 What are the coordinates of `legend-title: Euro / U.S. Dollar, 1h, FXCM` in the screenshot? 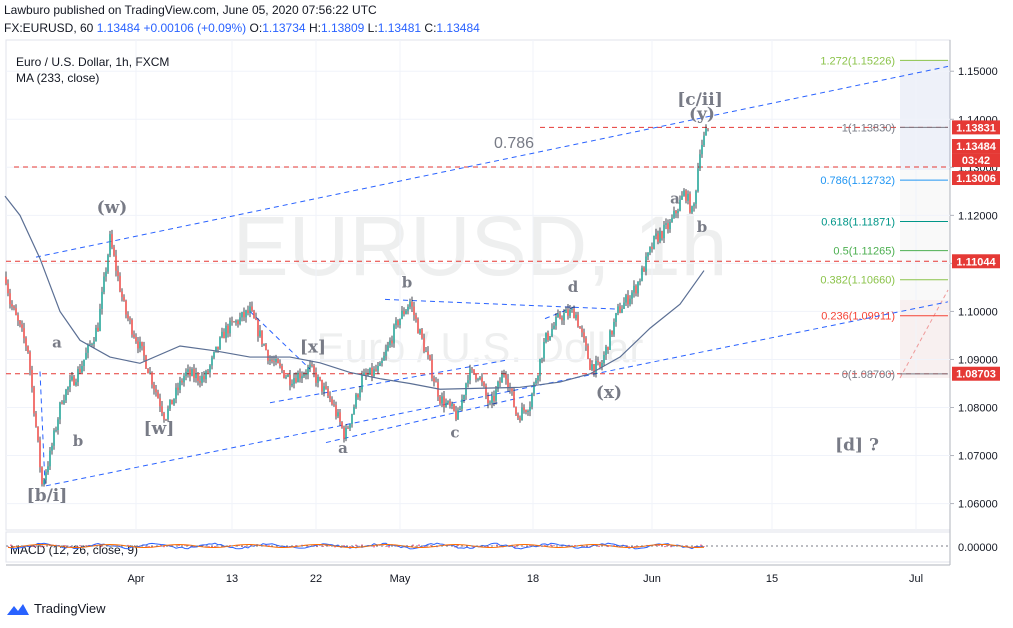 It's located at (92, 62).